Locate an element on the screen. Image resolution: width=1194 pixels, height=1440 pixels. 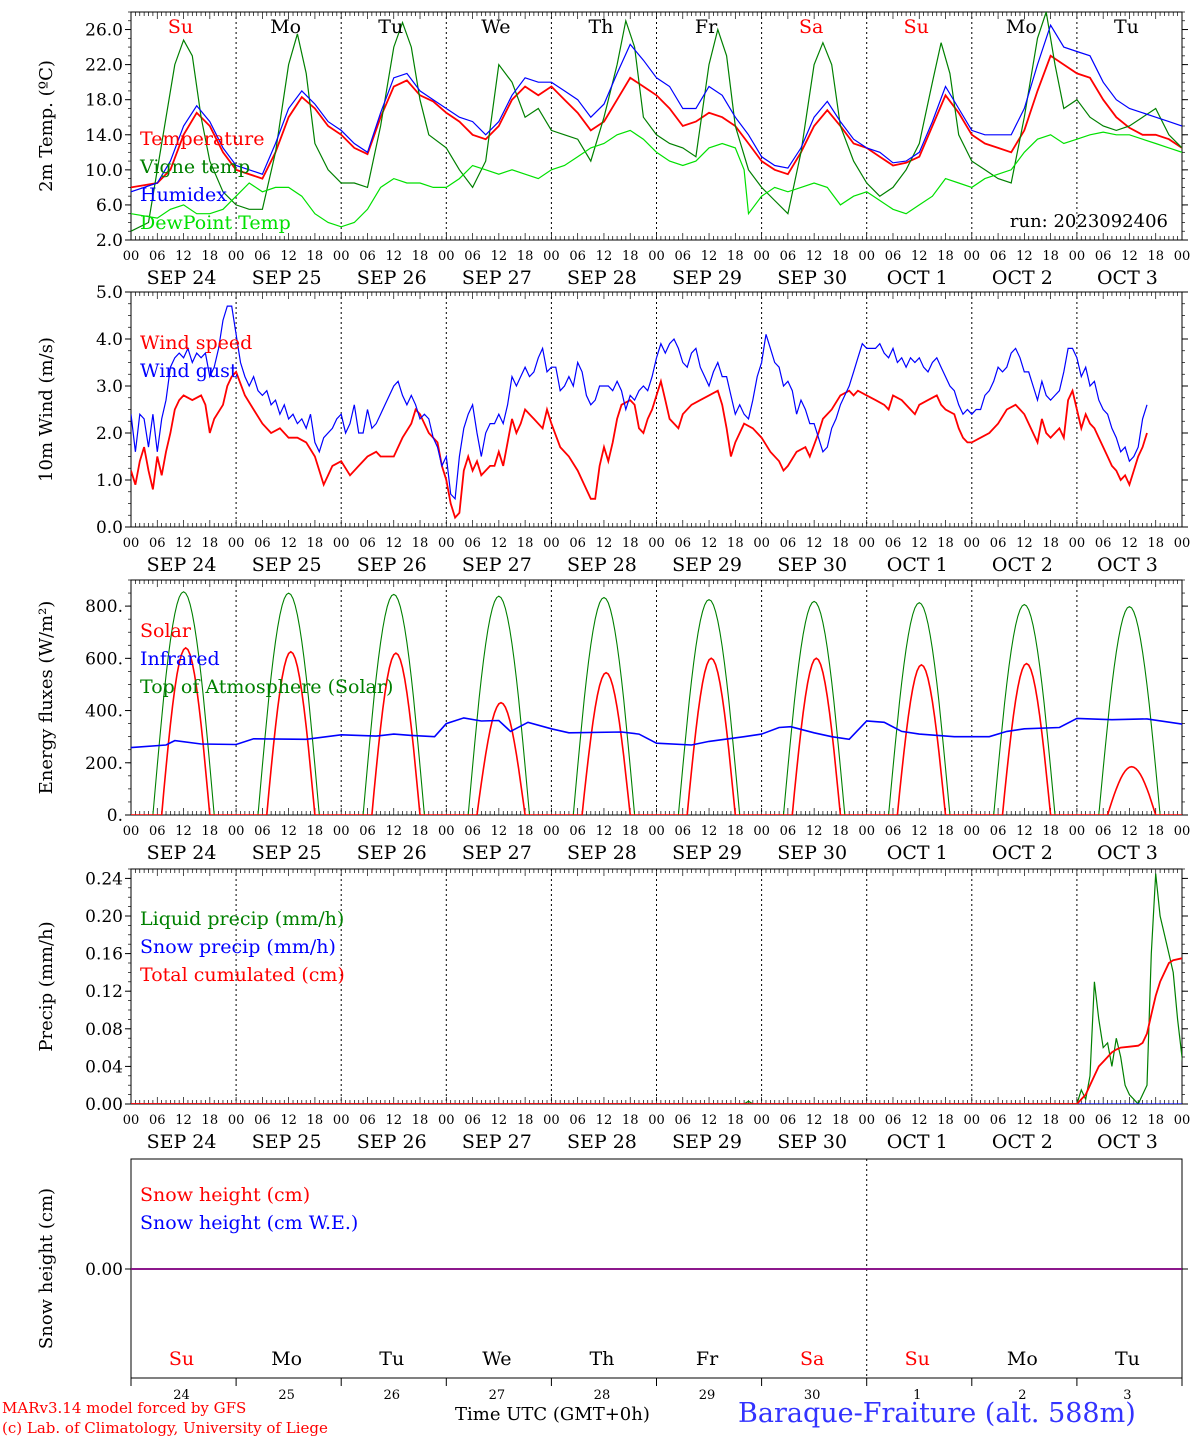
y-tick-label: 0.20 is located at coordinates (104, 917).